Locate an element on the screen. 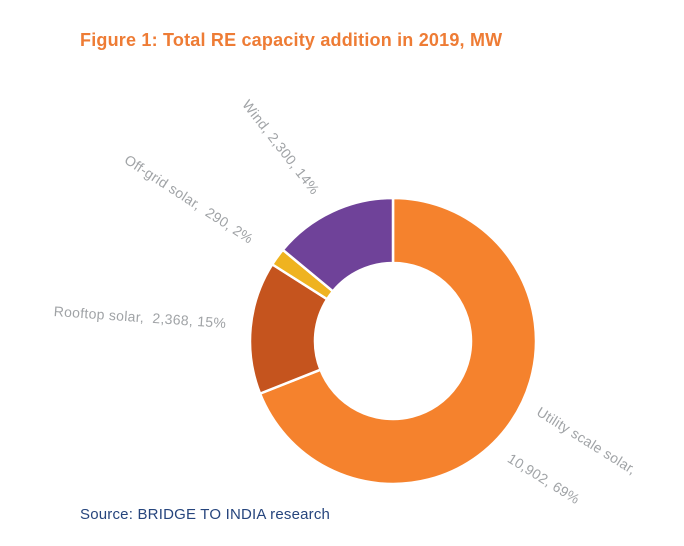  slice-wind is located at coordinates (338, 244).